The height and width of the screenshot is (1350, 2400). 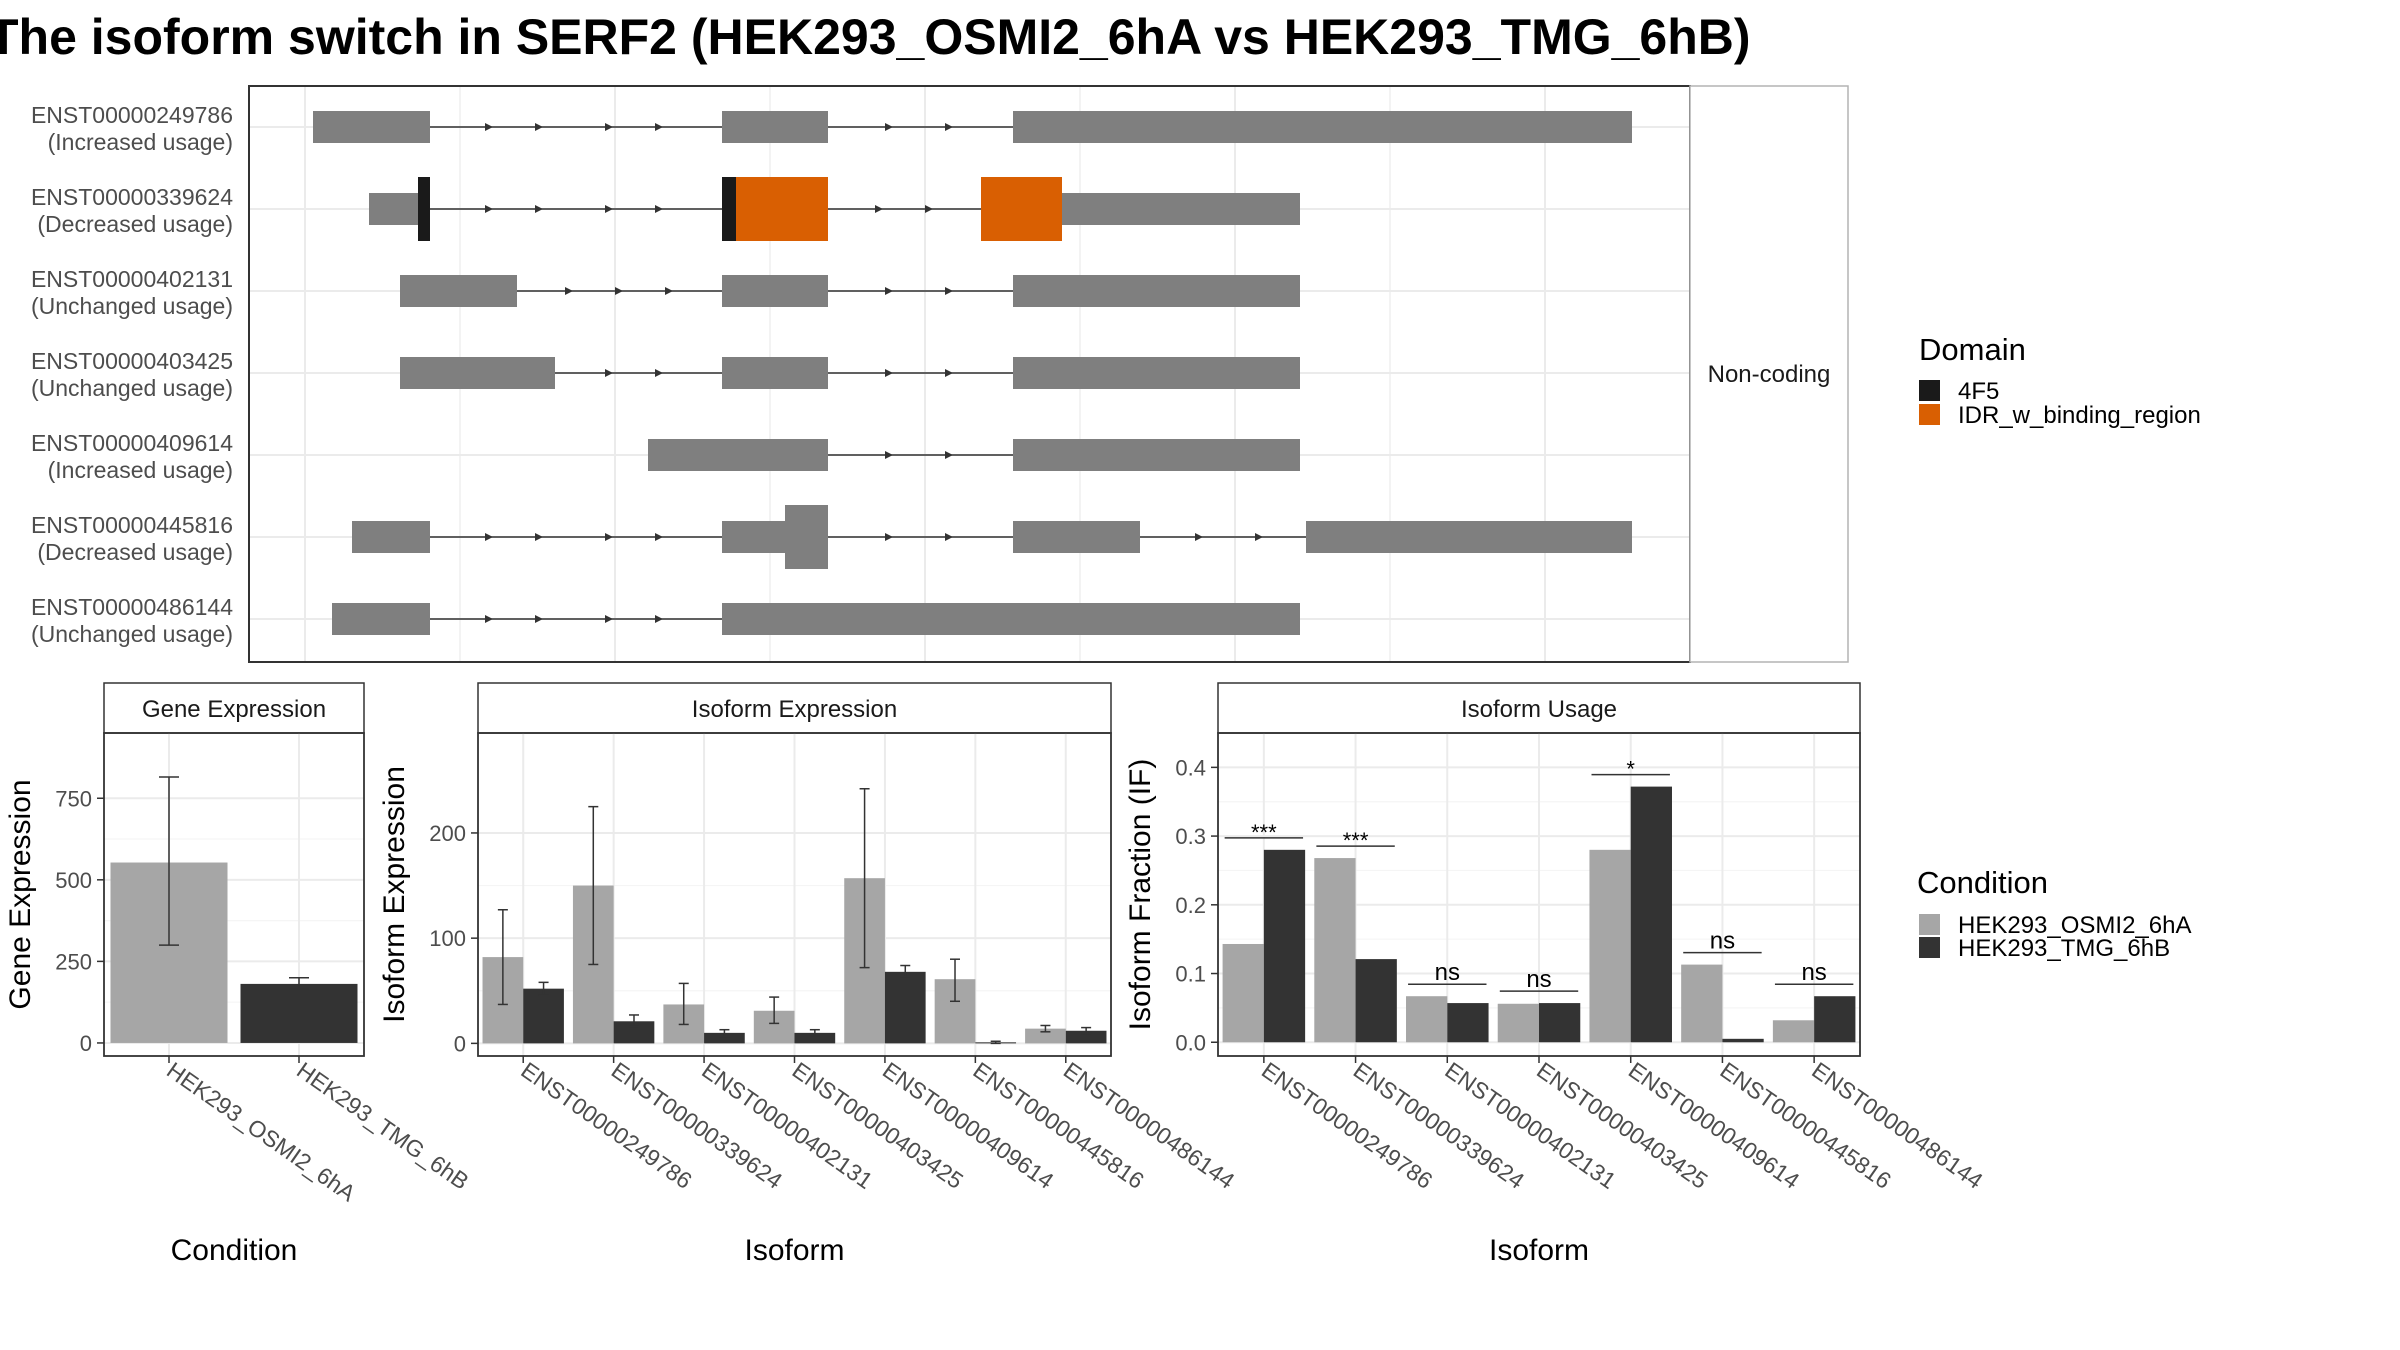 What do you see at coordinates (132, 197) in the screenshot?
I see `isoform-id-label: ENST00000339624` at bounding box center [132, 197].